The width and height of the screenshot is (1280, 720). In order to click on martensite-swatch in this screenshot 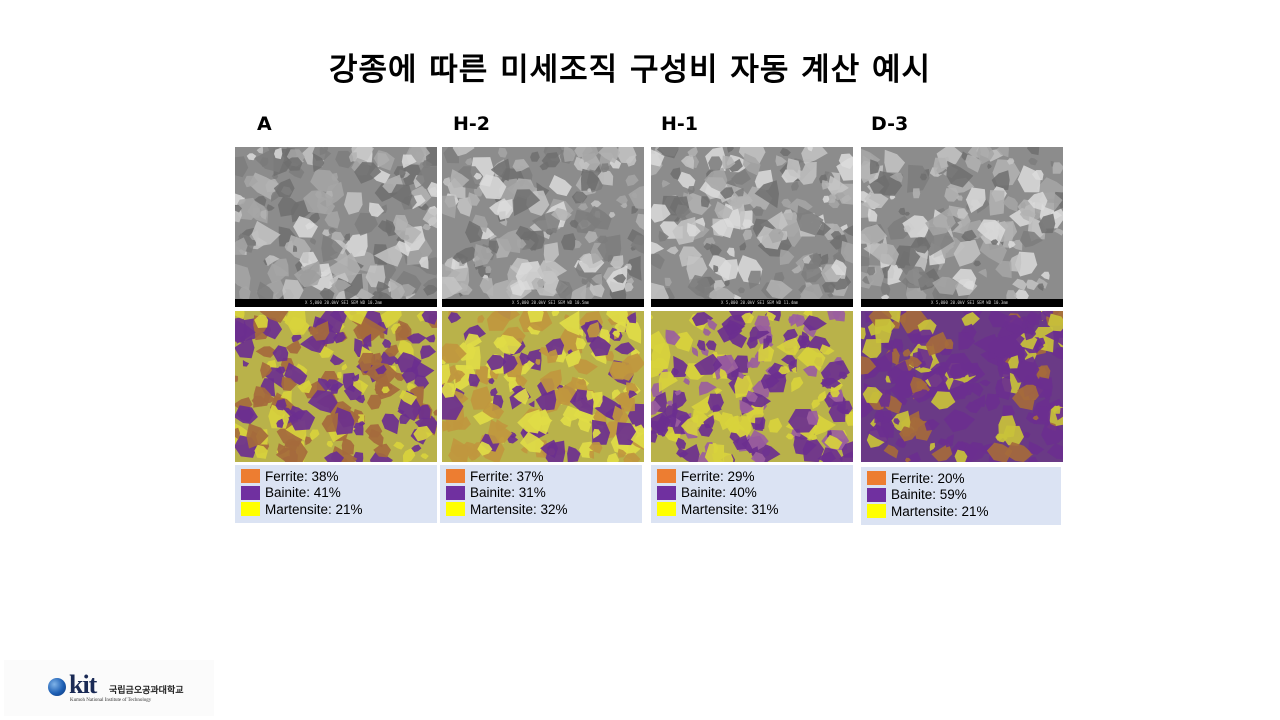, I will do `click(250, 509)`.